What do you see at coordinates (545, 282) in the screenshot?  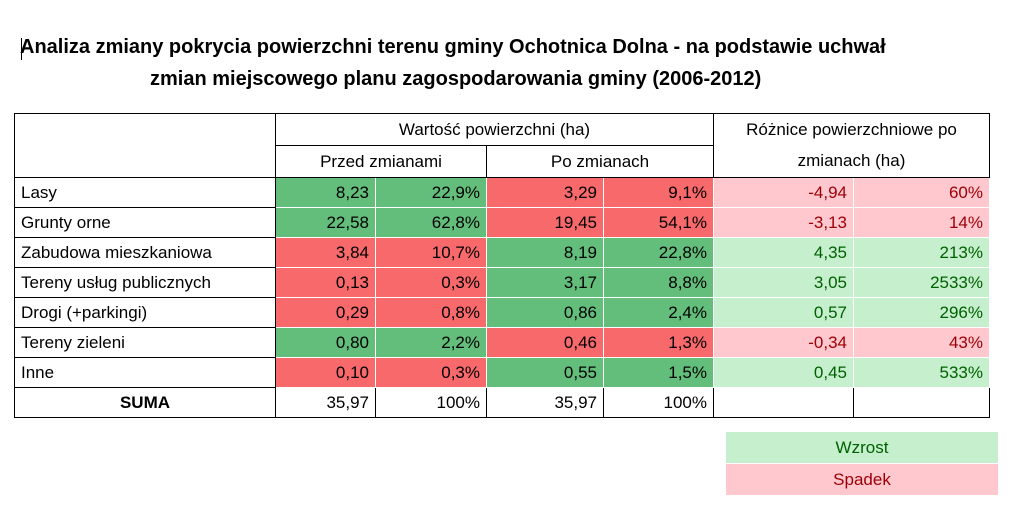 I see `after-ha: 3,17` at bounding box center [545, 282].